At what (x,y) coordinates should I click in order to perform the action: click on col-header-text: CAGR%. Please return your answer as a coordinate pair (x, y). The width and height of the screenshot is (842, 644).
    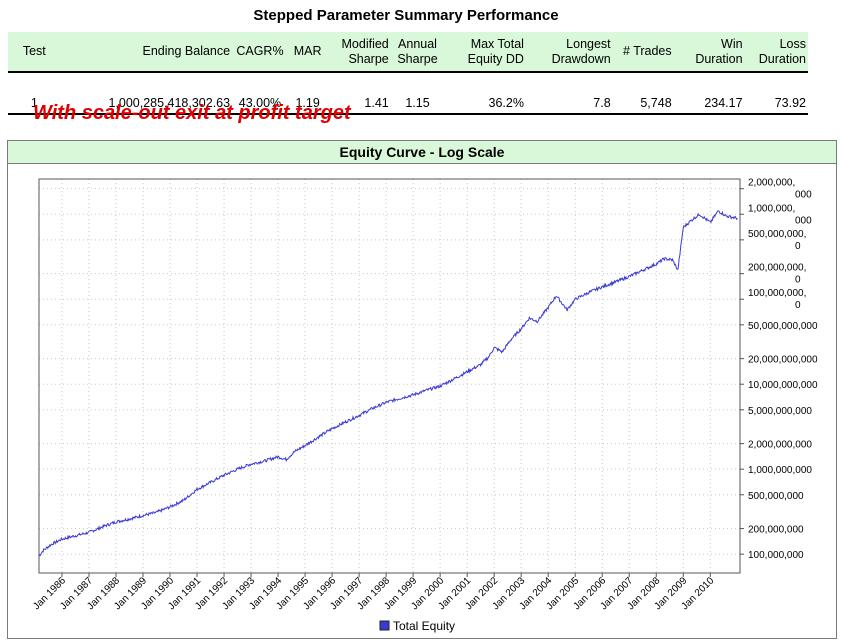
    Looking at the image, I should click on (260, 51).